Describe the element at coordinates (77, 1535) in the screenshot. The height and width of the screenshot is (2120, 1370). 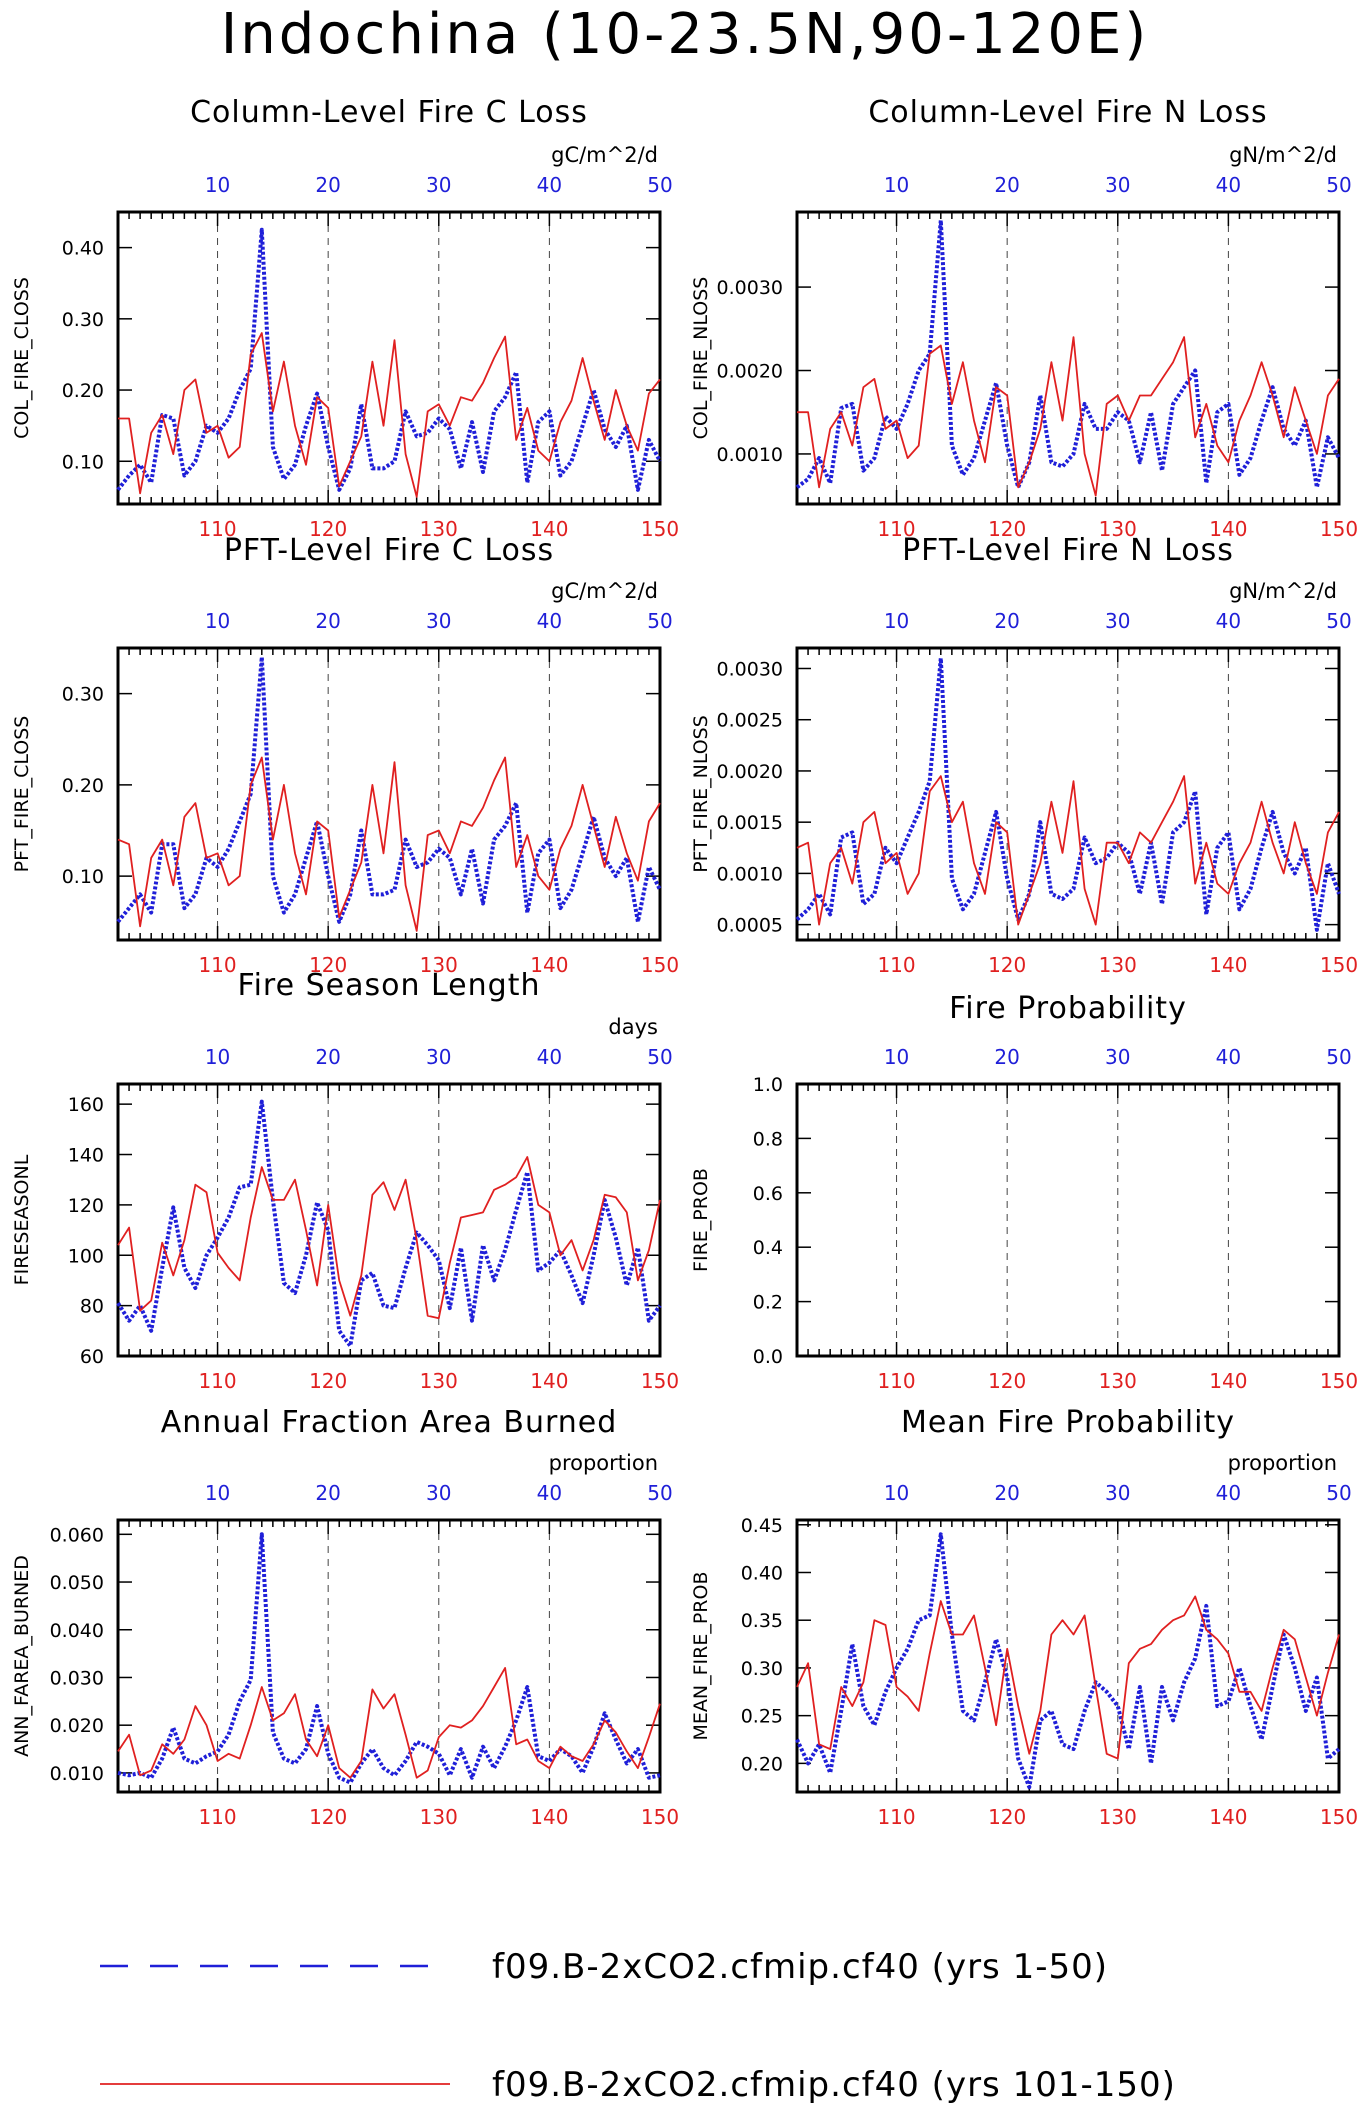
I see `y-tick-label: 0.060` at that location.